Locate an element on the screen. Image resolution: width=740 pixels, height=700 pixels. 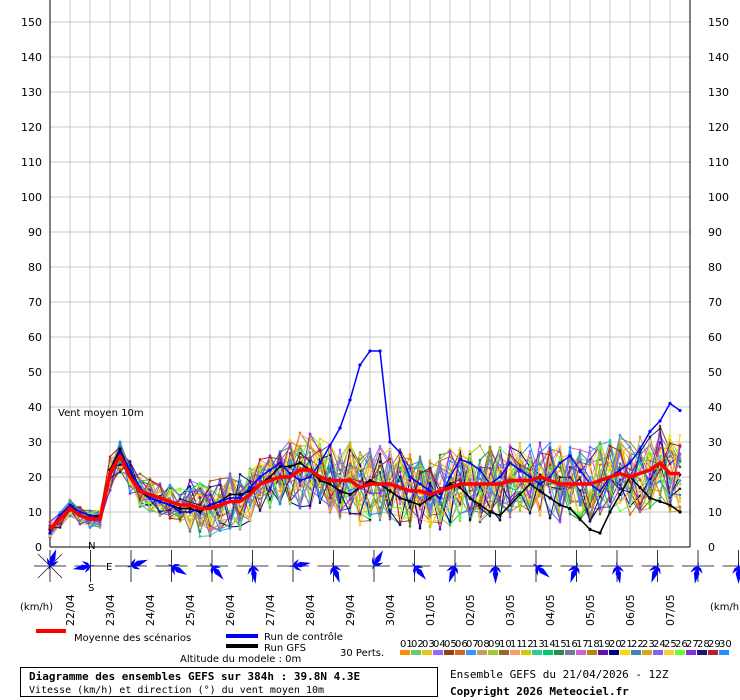
y-tick-label: 130 is located at coordinates (31, 92).